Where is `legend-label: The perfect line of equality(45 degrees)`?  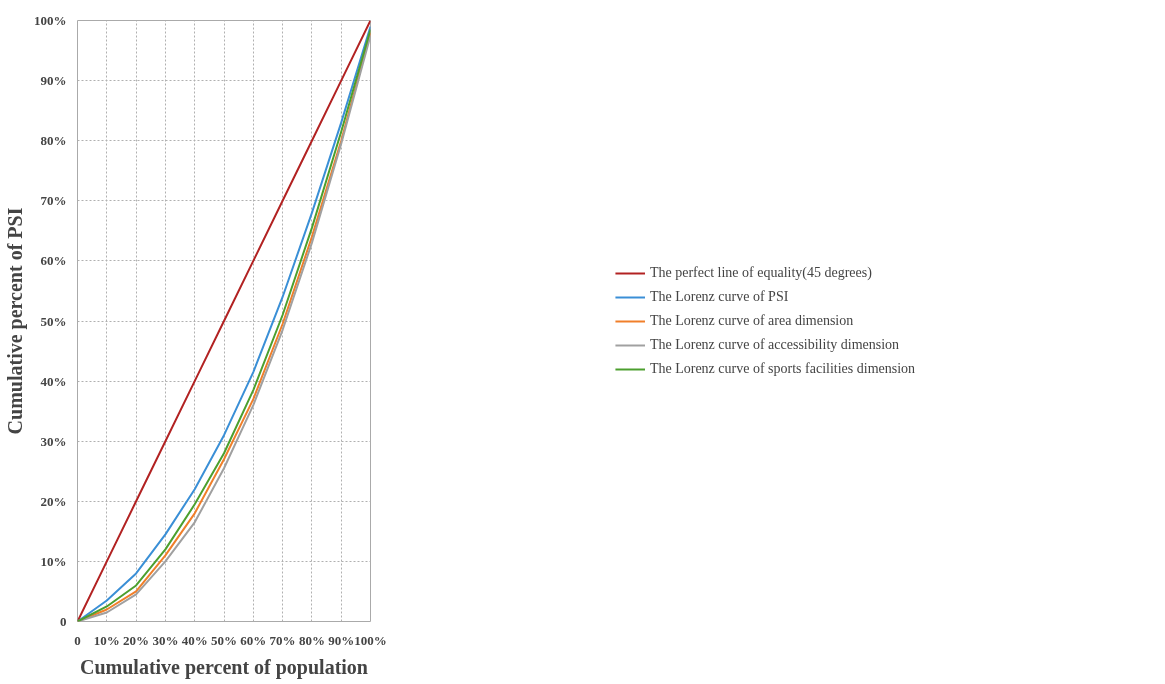 legend-label: The perfect line of equality(45 degrees) is located at coordinates (760, 272).